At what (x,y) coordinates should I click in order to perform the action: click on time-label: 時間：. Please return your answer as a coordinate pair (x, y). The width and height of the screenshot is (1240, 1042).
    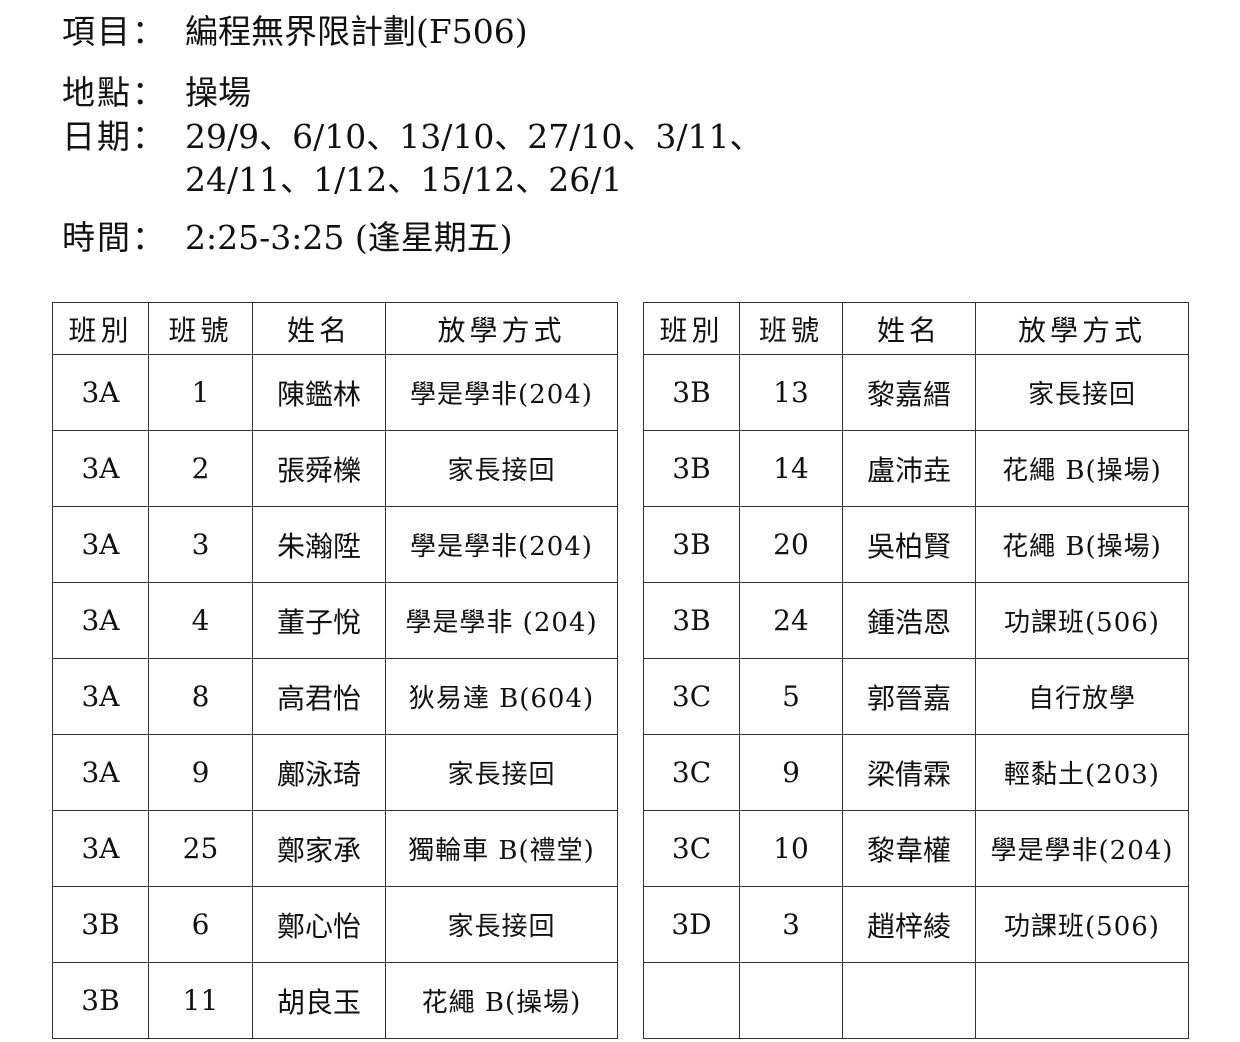
    Looking at the image, I should click on (114, 237).